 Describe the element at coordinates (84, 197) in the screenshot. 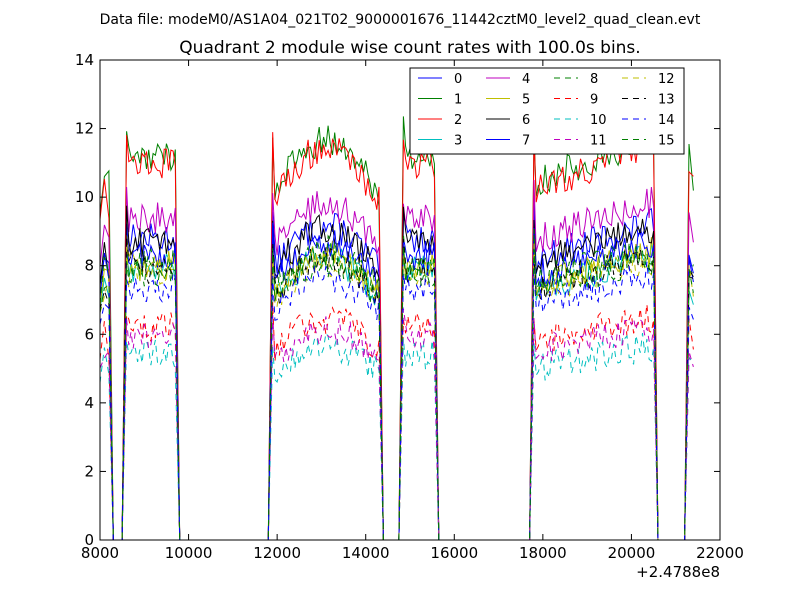

I see `y-tick-label: 10` at that location.